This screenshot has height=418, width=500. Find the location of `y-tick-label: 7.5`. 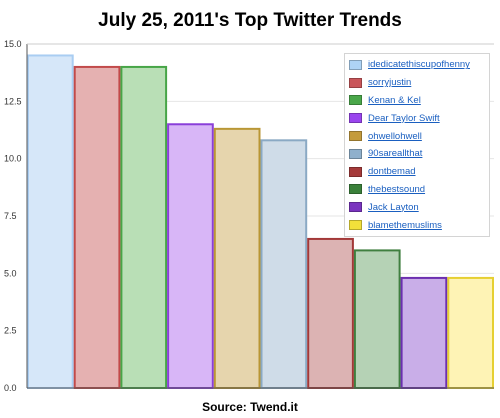

y-tick-label: 7.5 is located at coordinates (10, 216).